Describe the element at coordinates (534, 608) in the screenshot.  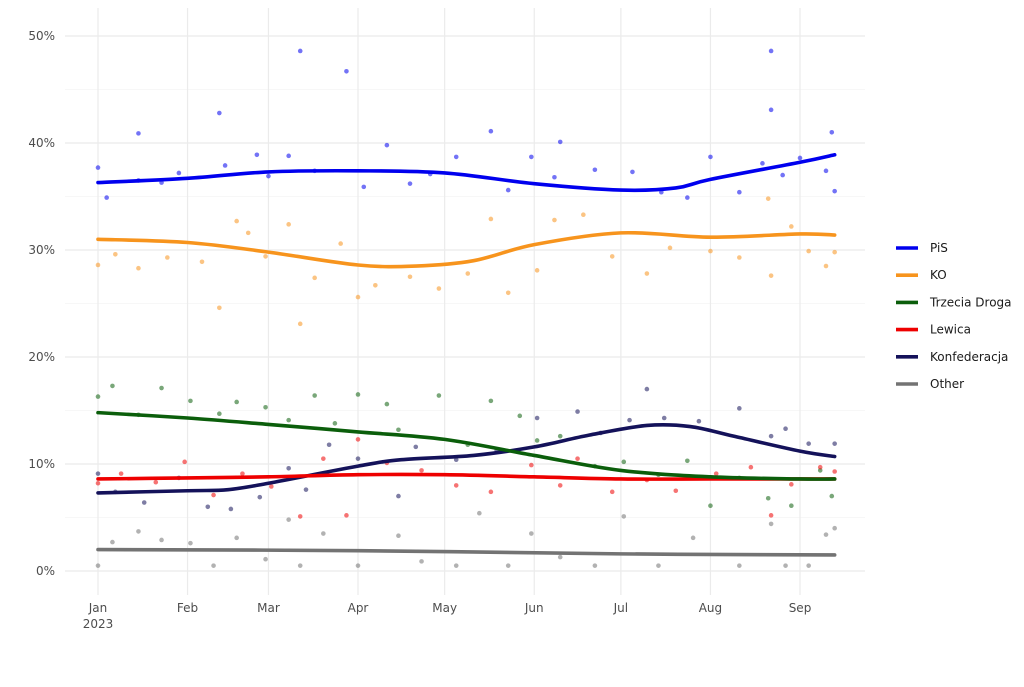
I see `x-tick-label: Jun` at that location.